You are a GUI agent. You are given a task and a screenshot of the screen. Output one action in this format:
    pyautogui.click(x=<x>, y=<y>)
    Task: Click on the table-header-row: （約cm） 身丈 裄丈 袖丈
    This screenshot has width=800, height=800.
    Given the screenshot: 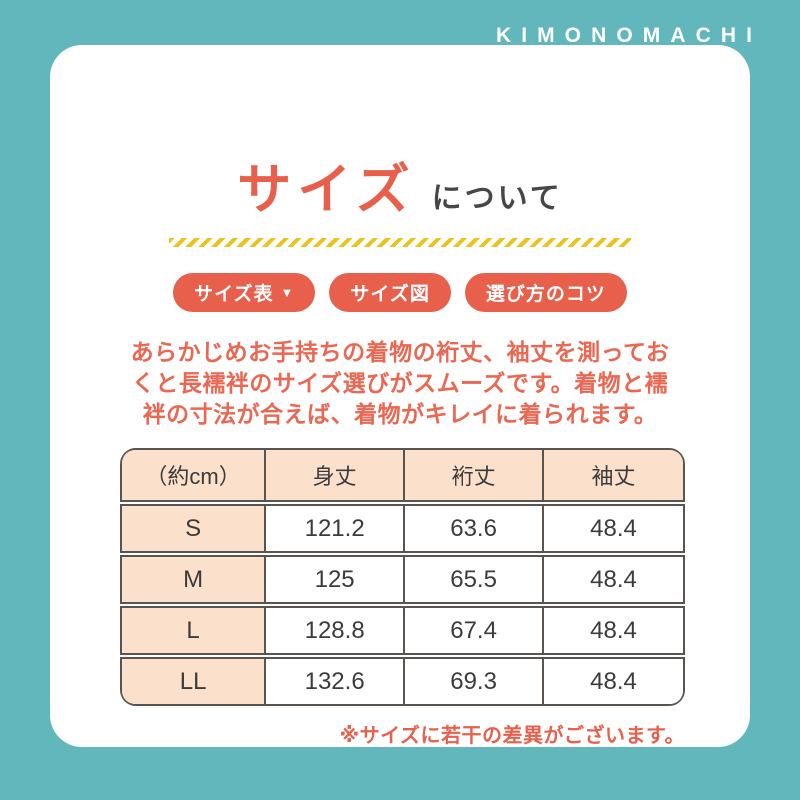 What is the action you would take?
    pyautogui.click(x=402, y=475)
    